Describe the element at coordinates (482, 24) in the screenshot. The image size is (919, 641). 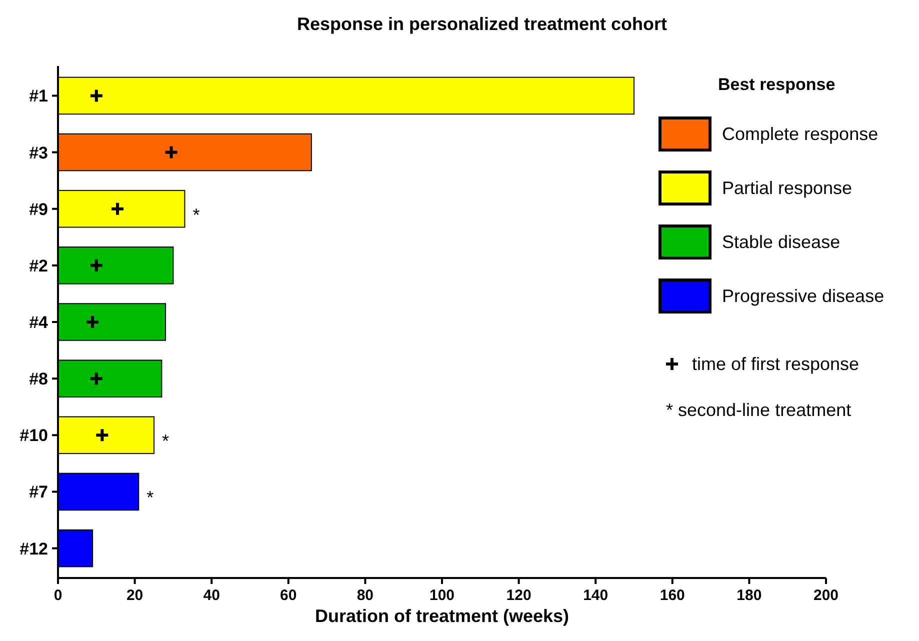
I see `chart-title: Response in personalized treatment cohort` at that location.